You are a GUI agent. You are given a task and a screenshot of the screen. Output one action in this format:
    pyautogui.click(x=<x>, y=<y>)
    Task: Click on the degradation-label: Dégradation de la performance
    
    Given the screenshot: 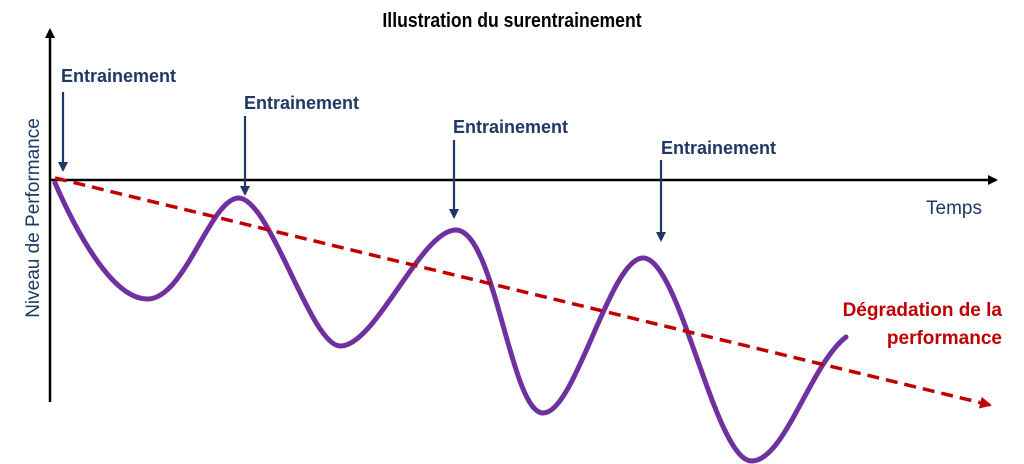 What is the action you would take?
    pyautogui.click(x=922, y=325)
    